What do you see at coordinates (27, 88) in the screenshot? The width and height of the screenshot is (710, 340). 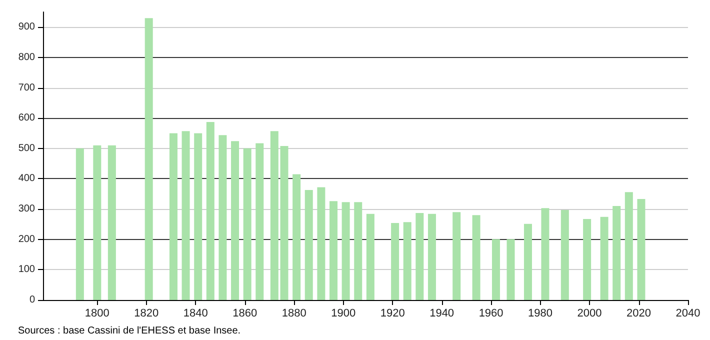 I see `y-tick-label: 700` at bounding box center [27, 88].